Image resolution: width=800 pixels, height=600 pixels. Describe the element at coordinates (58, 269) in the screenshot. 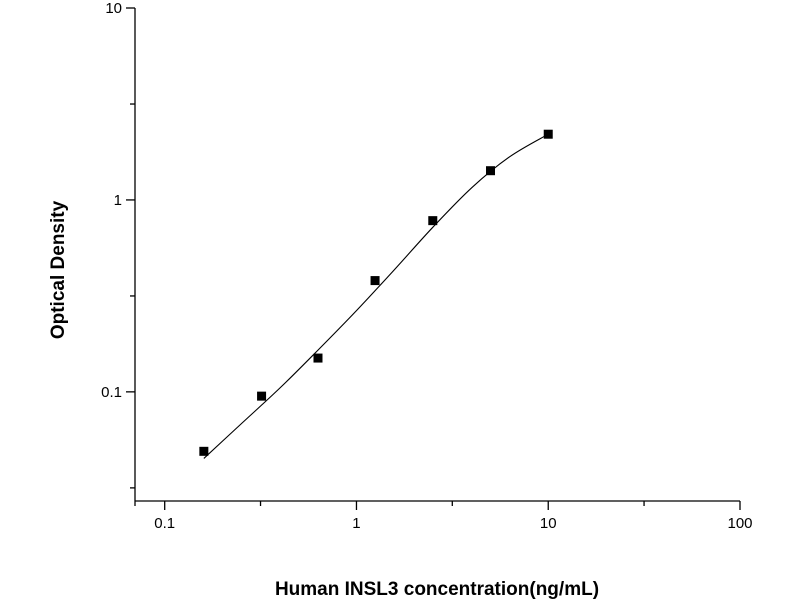

I see `y-axis-label: Optical Density` at that location.